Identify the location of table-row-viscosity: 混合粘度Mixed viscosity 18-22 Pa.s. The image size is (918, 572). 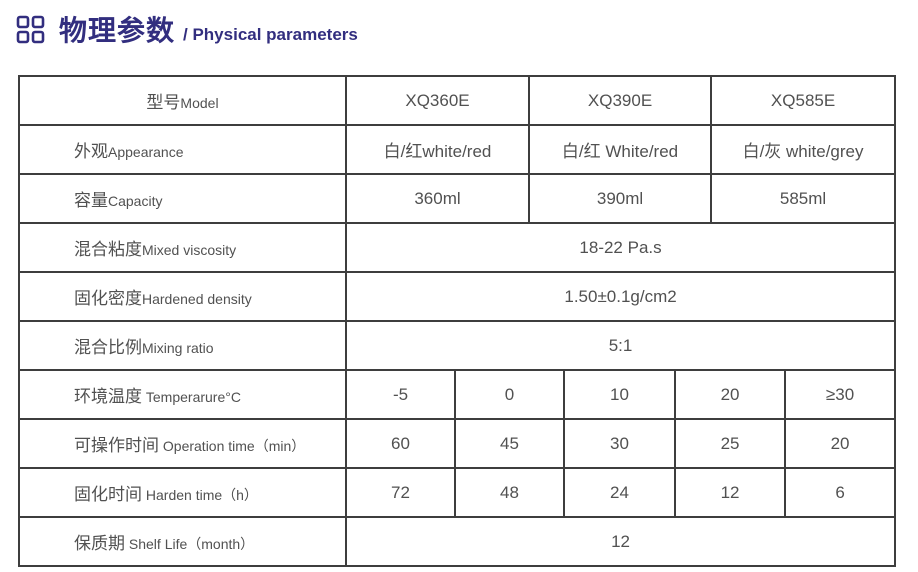
(457, 247).